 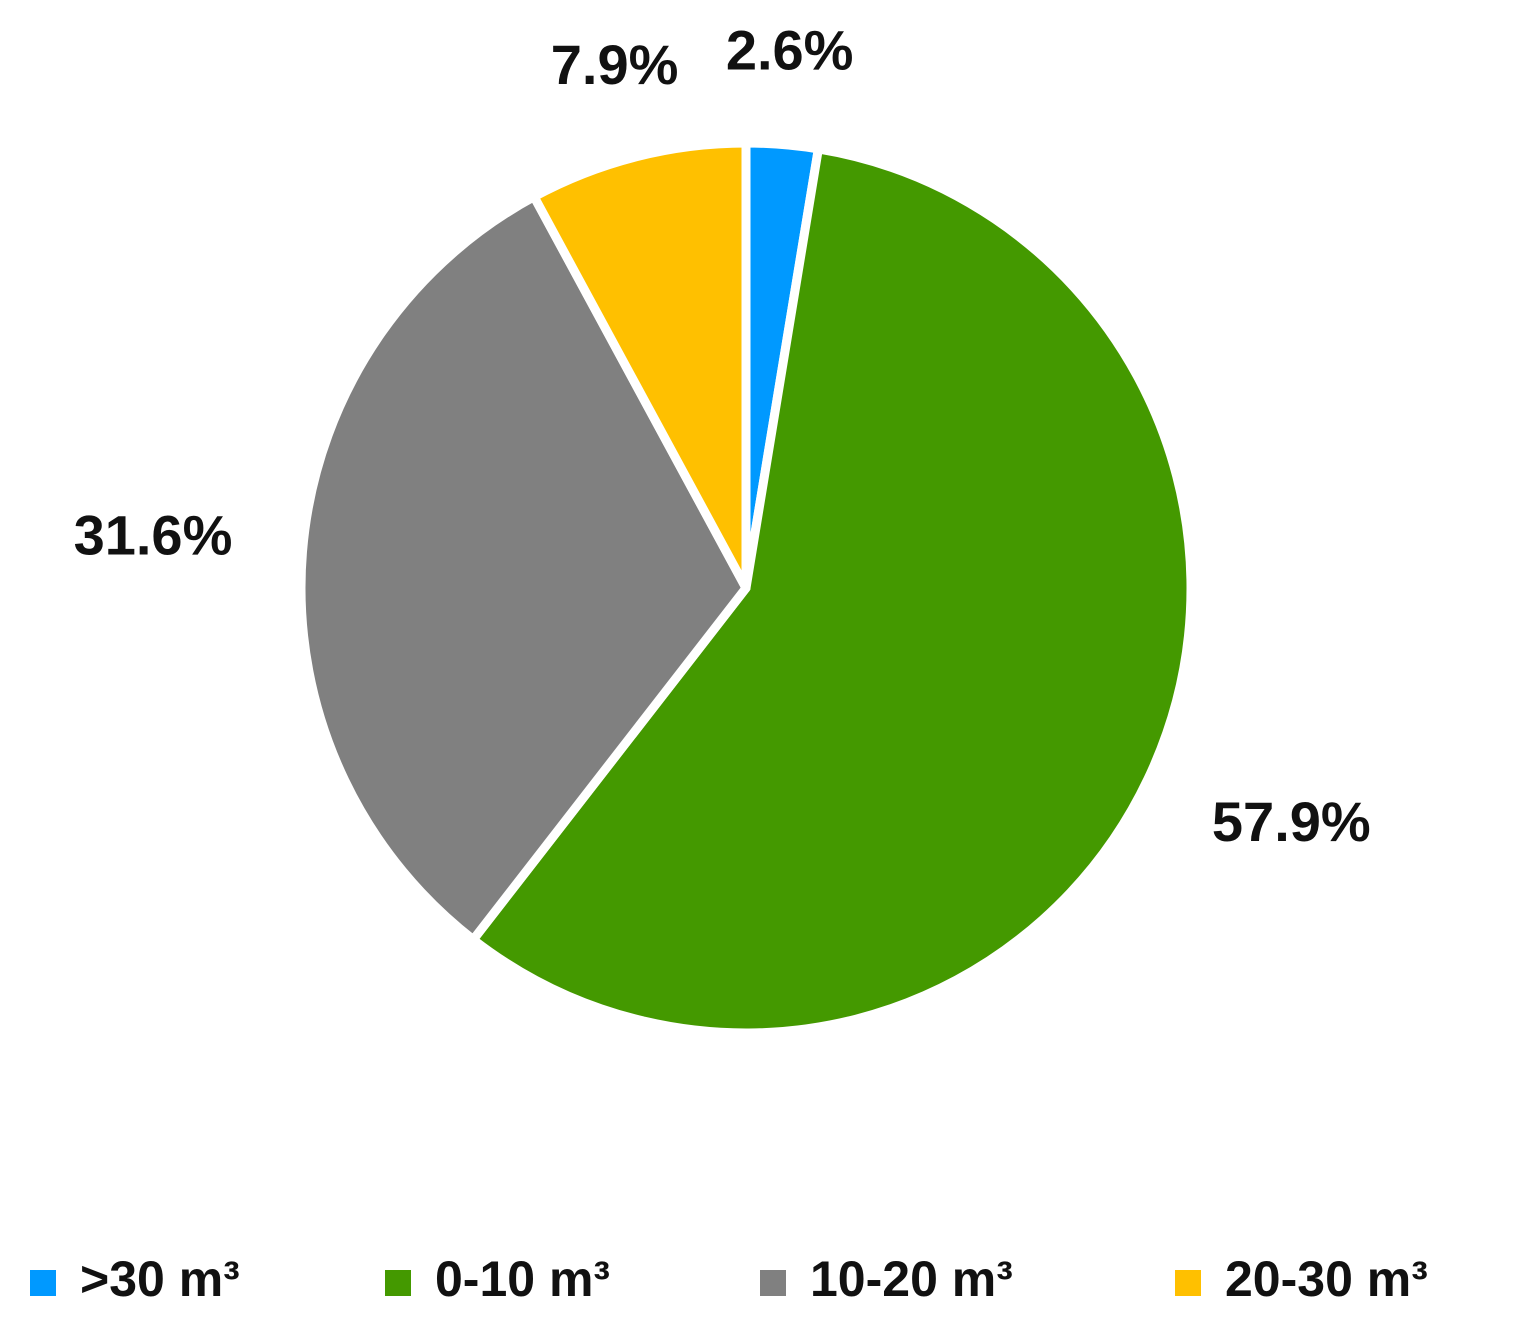 I want to click on data-label: 2.6%, so click(x=790, y=50).